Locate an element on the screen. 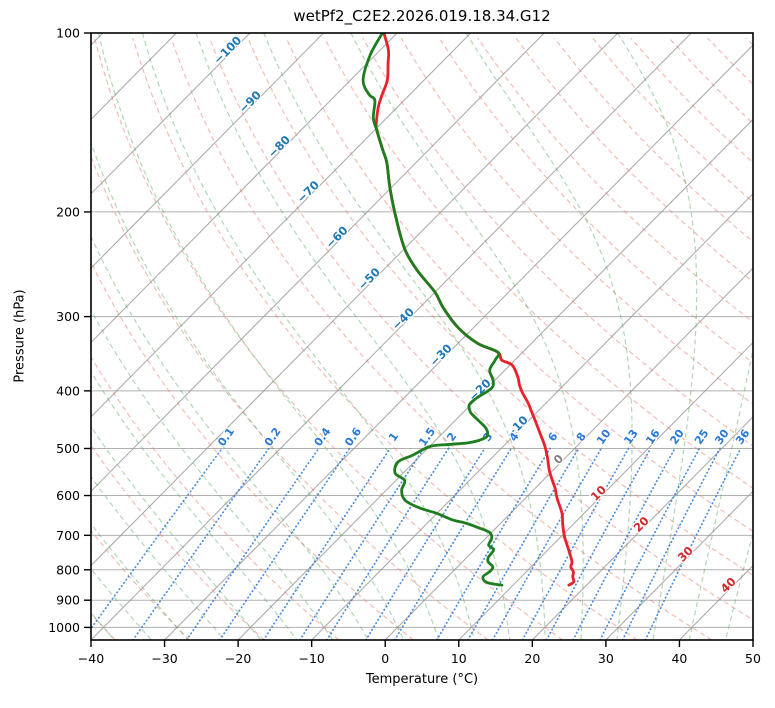  x-tick-label: 20 is located at coordinates (532, 658).